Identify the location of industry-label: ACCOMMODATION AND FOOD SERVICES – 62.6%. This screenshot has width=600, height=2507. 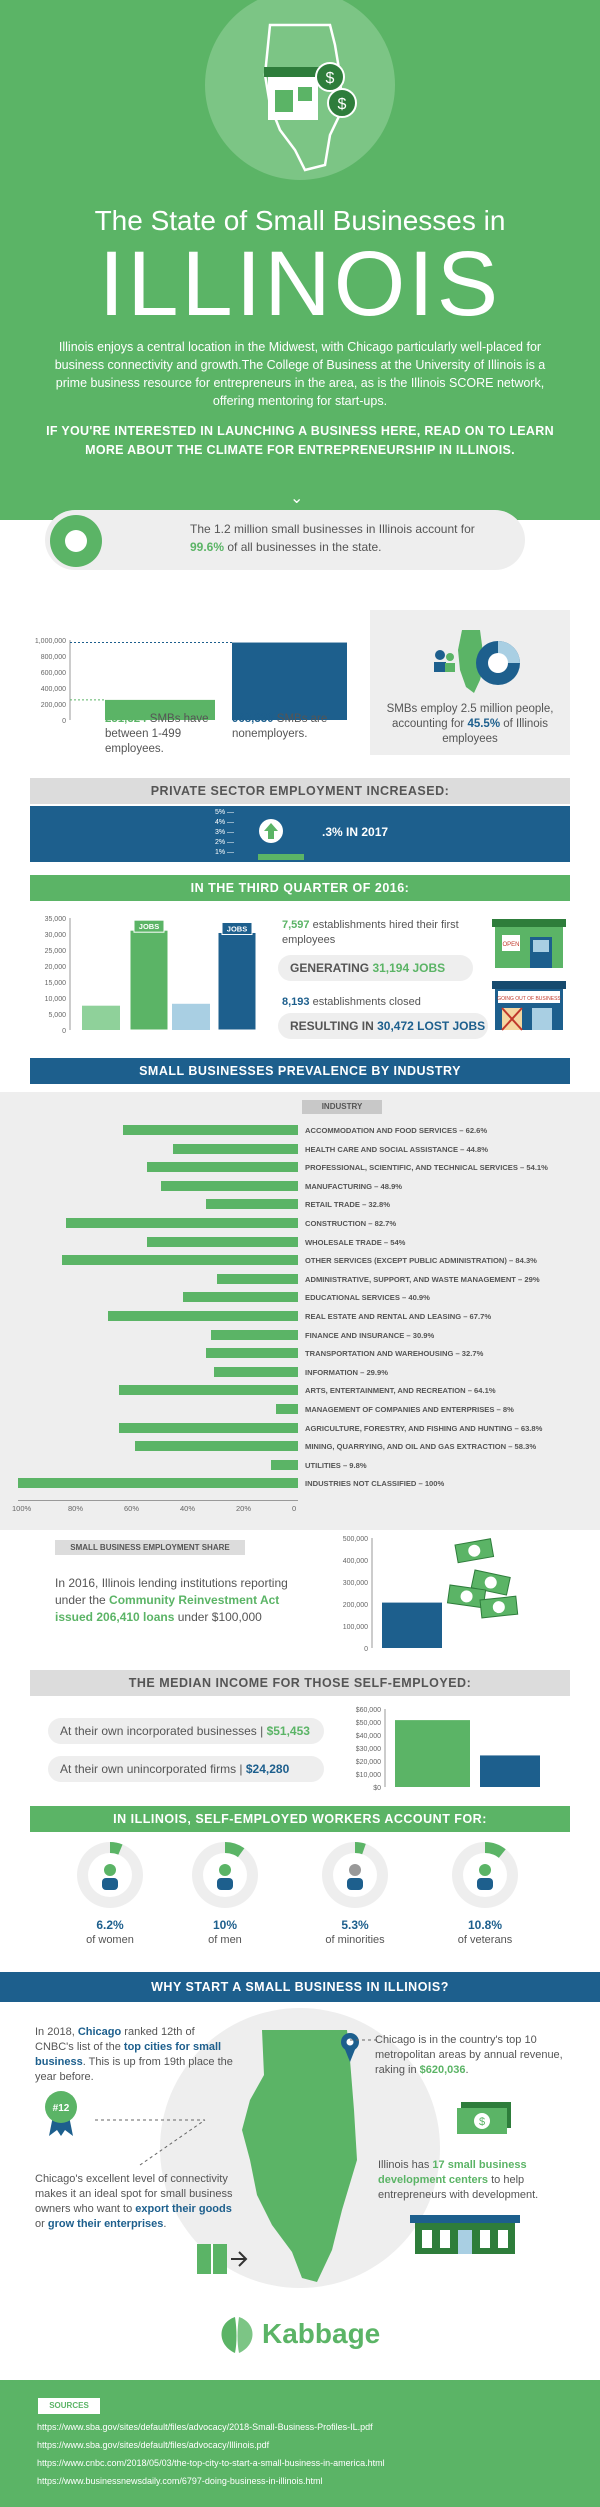
(396, 1130).